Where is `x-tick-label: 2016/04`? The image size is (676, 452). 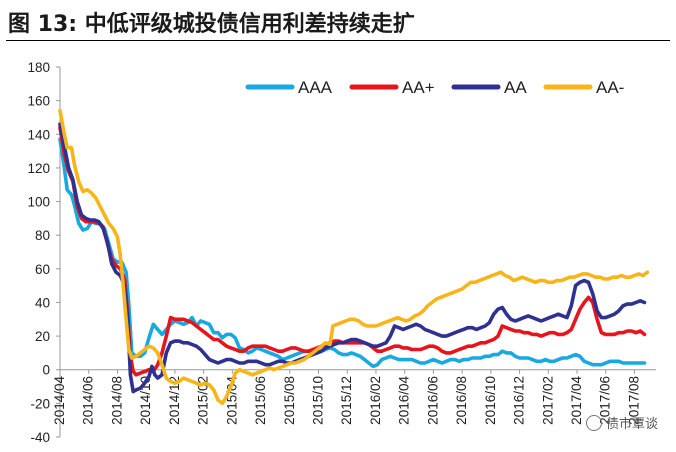 x-tick-label: 2016/04 is located at coordinates (404, 400).